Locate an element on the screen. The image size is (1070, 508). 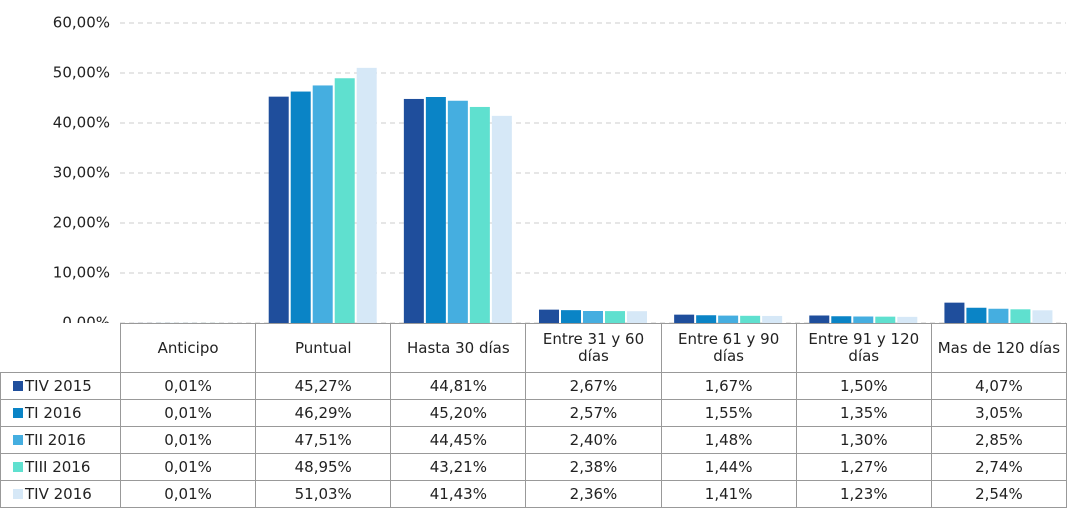
value-cell: 1,35% is located at coordinates (863, 413).